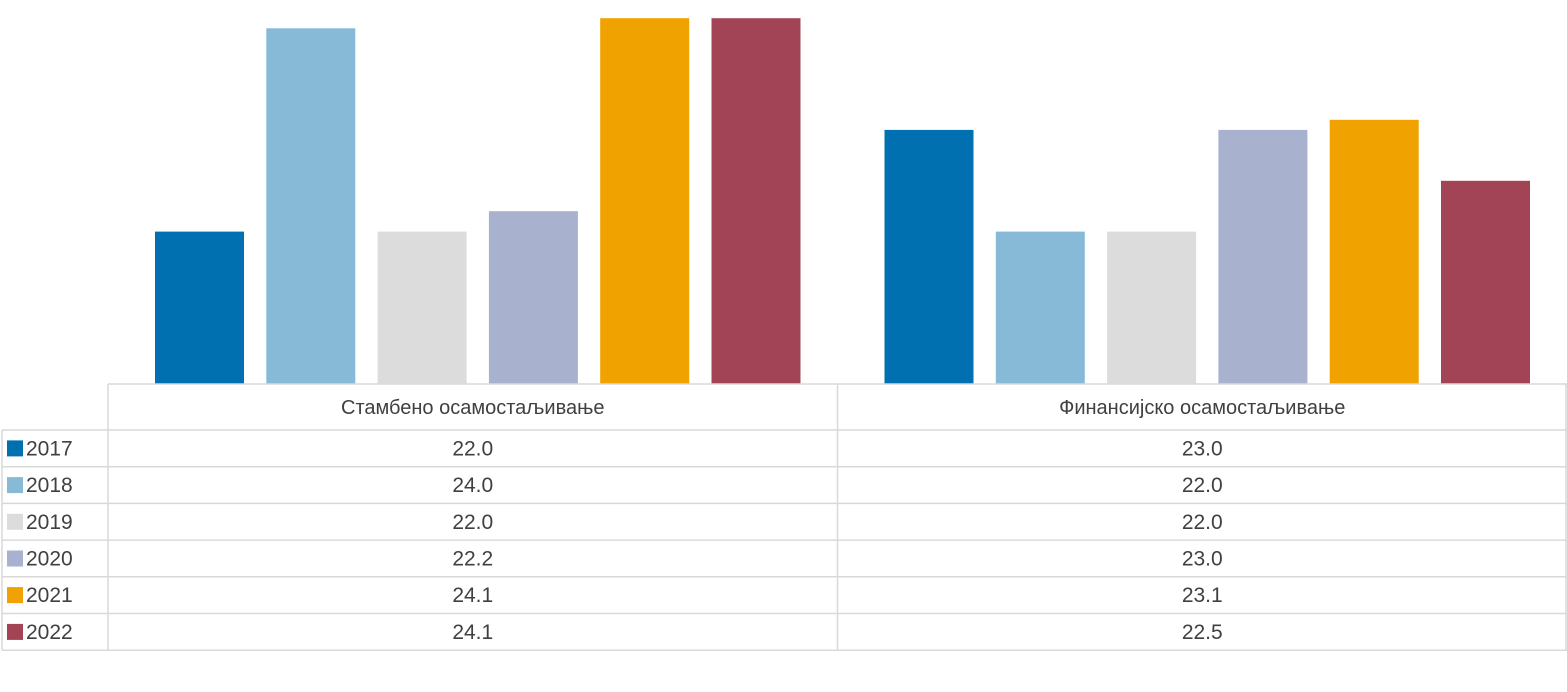 Image resolution: width=1567 pixels, height=692 pixels. What do you see at coordinates (1374, 252) in the screenshot?
I see `bar-2021-financial` at bounding box center [1374, 252].